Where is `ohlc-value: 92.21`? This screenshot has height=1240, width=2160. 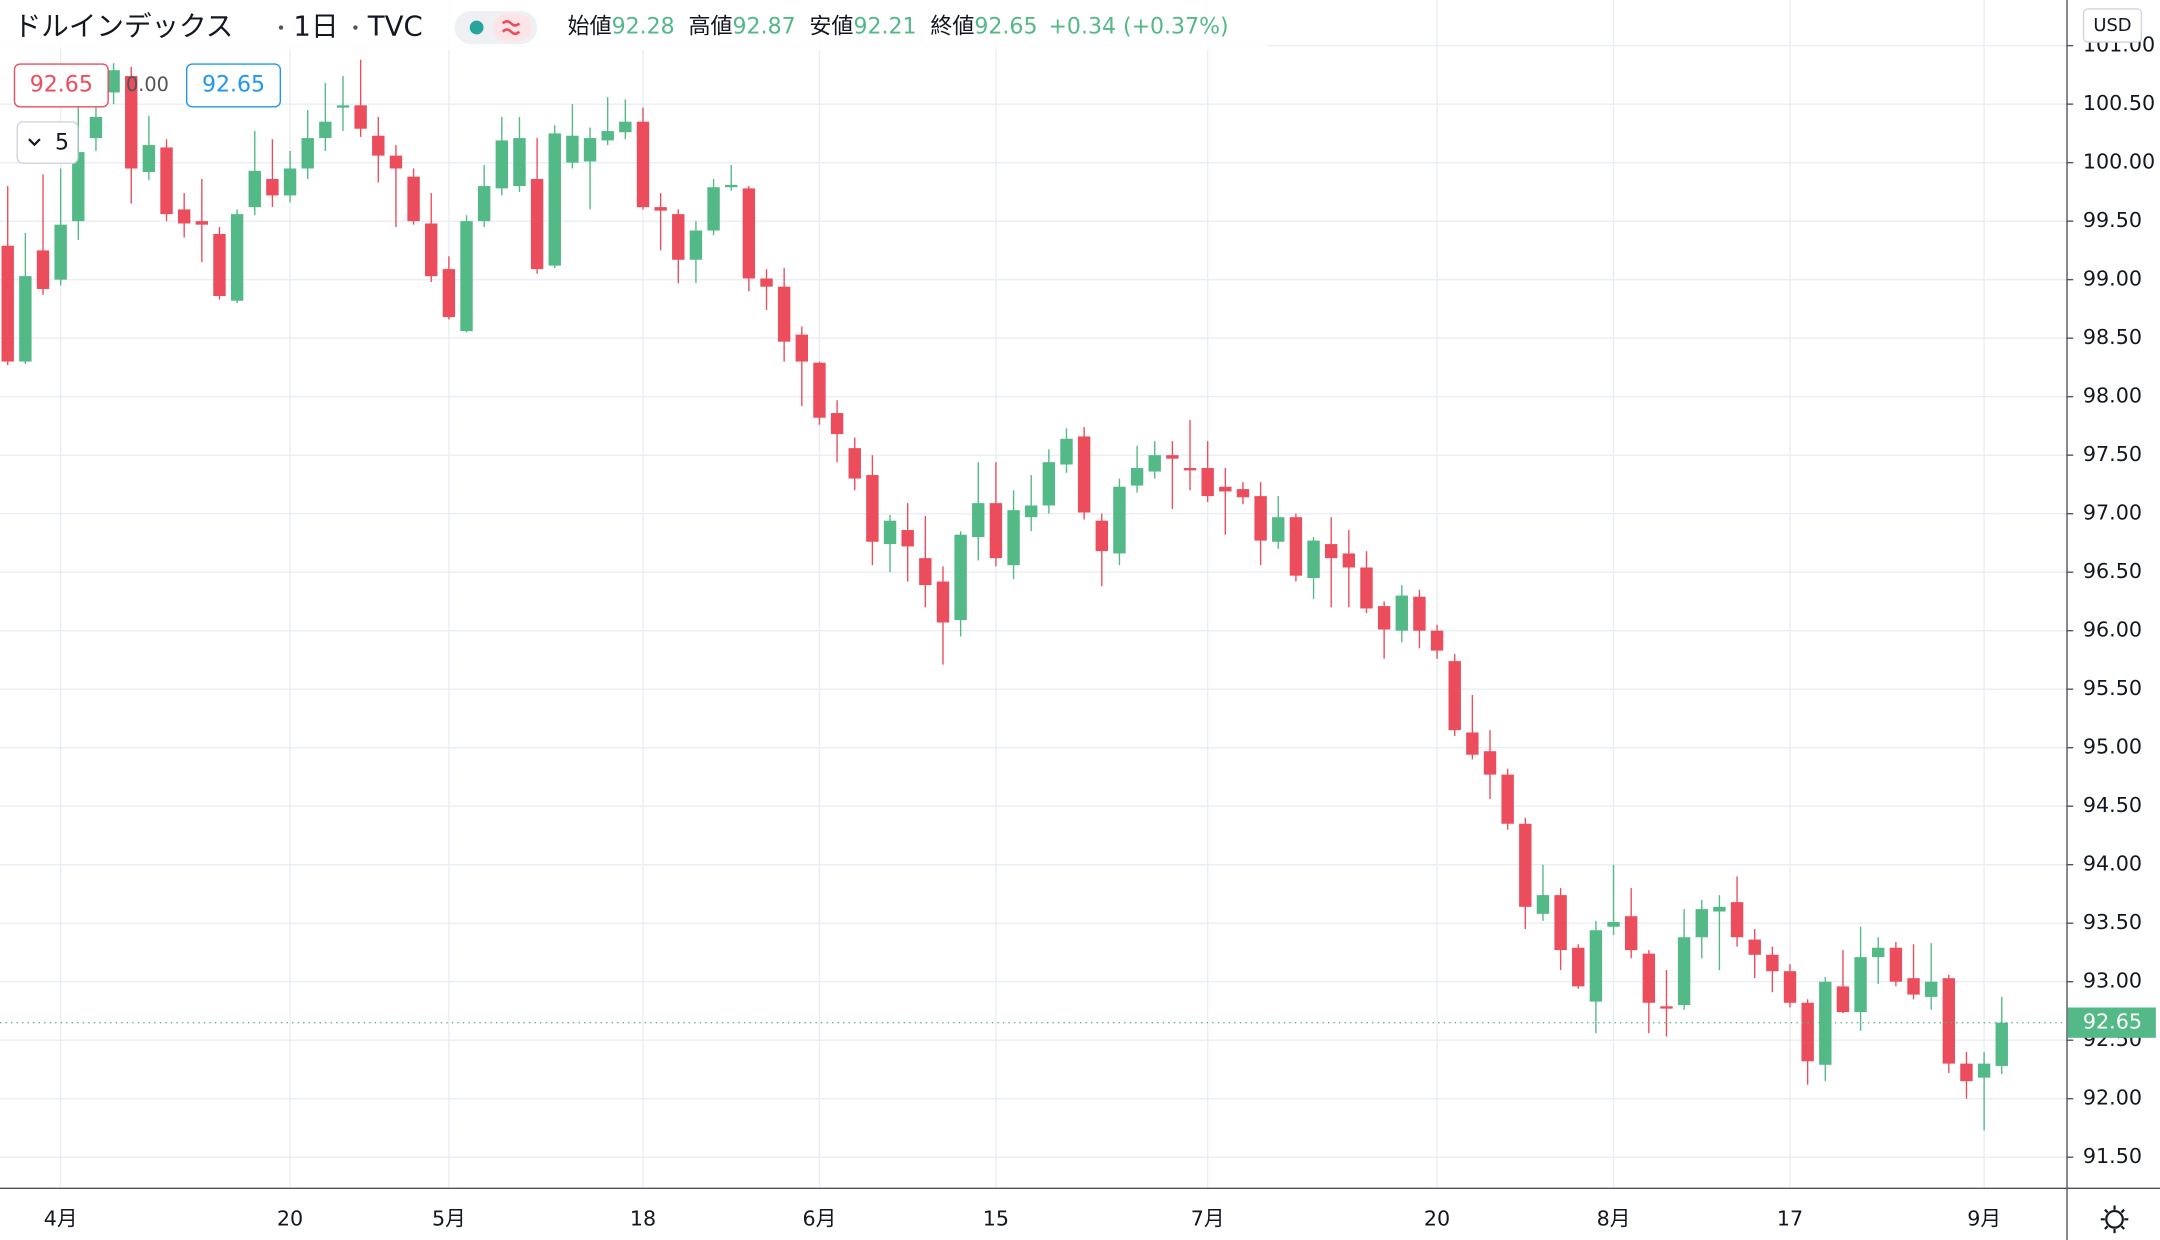 ohlc-value: 92.21 is located at coordinates (884, 27).